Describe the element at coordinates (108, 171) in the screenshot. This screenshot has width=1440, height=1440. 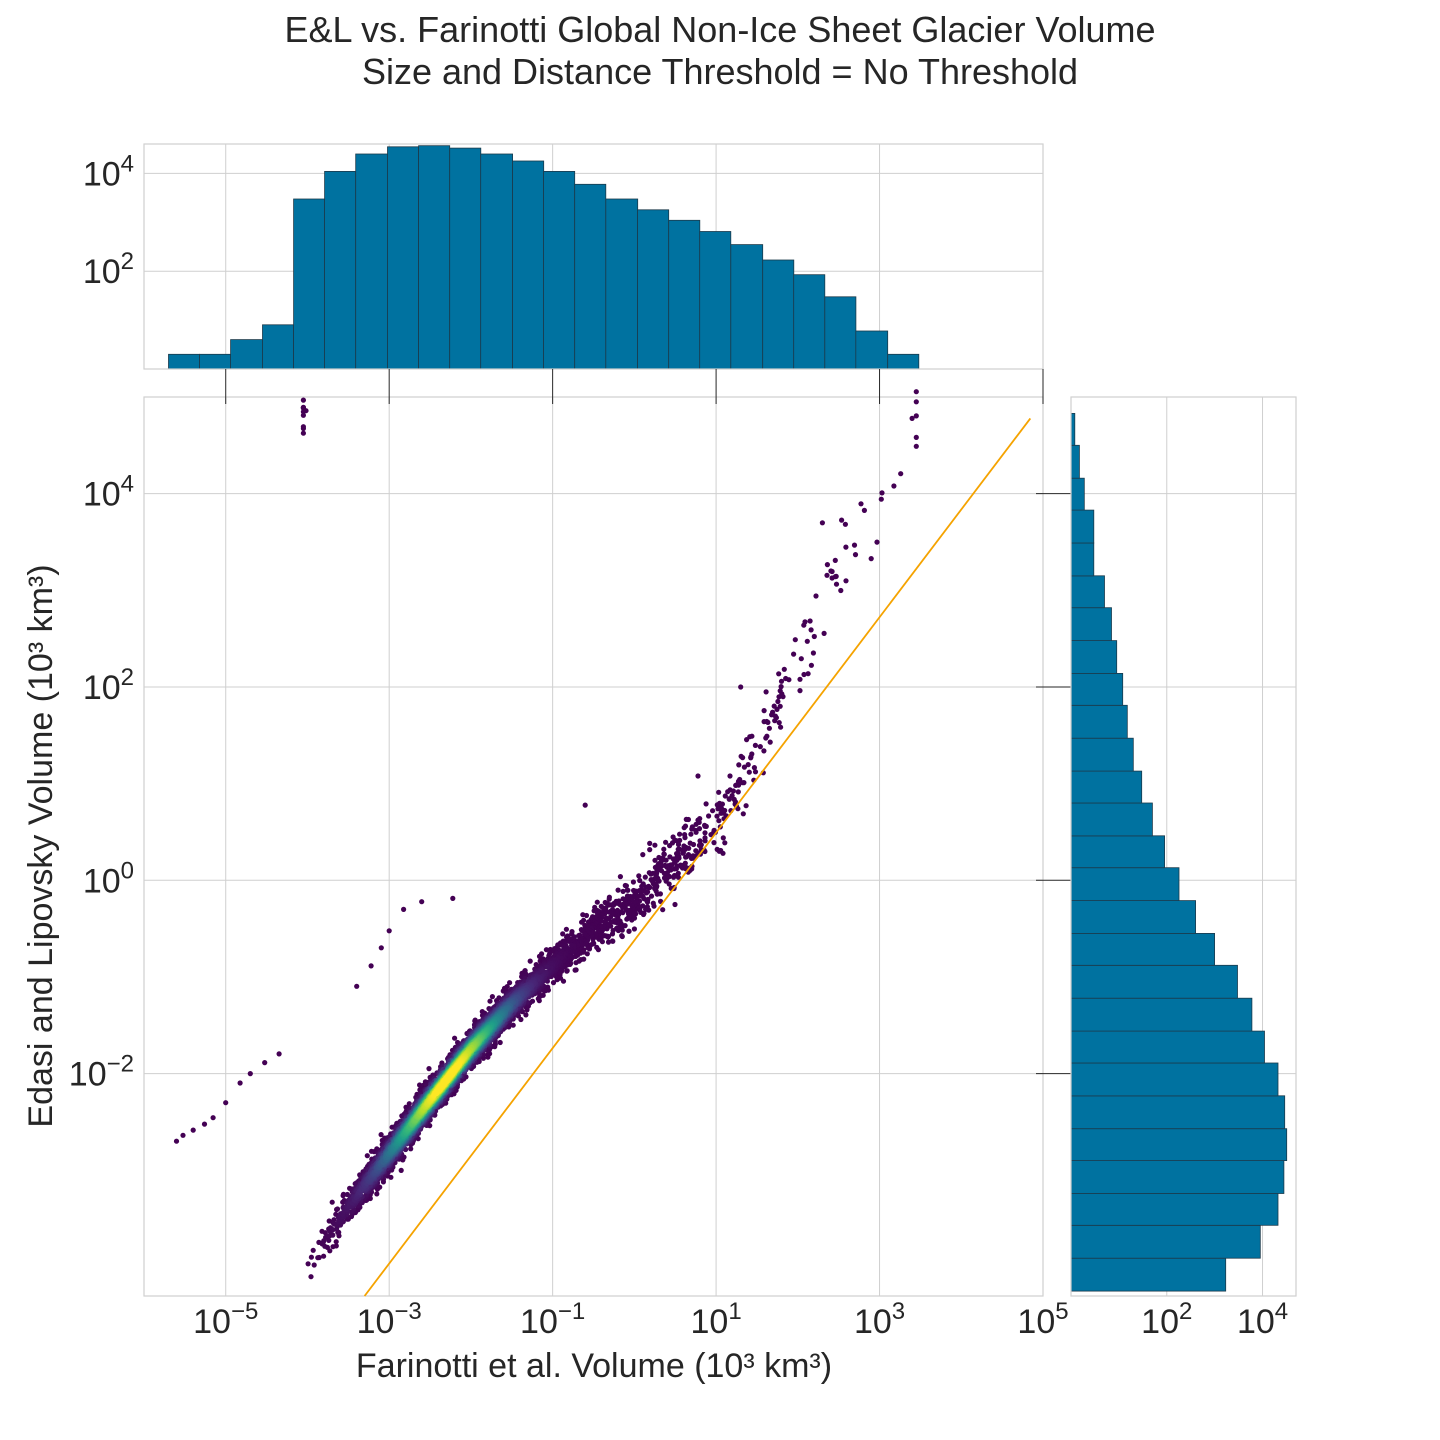
I see `top-y-tick-label: 10⁴` at that location.